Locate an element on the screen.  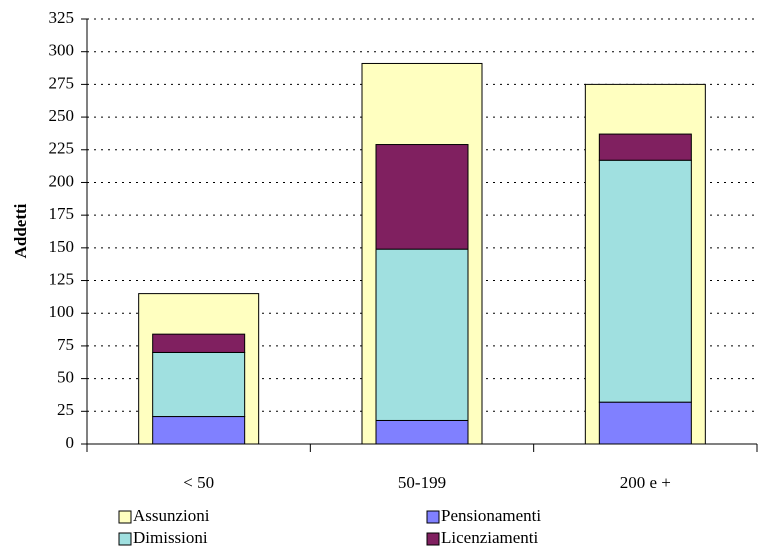
x-tick-label: 200 e + is located at coordinates (645, 482).